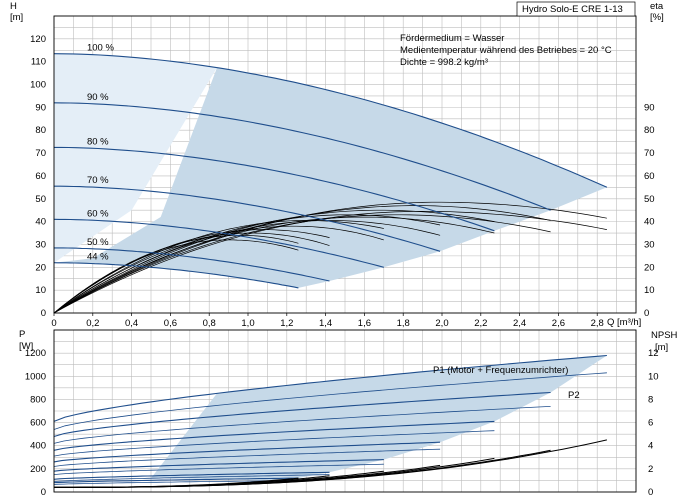  What do you see at coordinates (35, 376) in the screenshot?
I see `power-tick-label: 1000` at bounding box center [35, 376].